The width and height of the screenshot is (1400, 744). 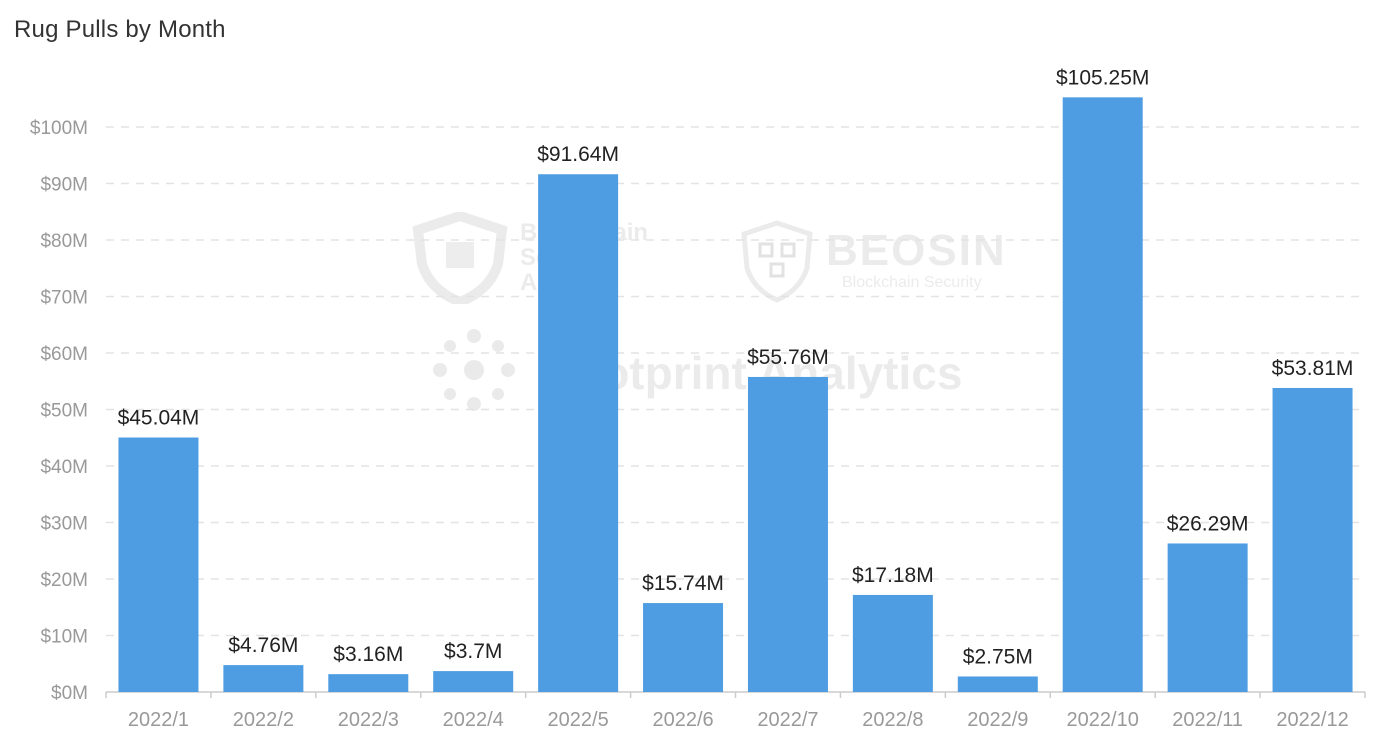 What do you see at coordinates (64, 241) in the screenshot?
I see `y-tick-label: $80M` at bounding box center [64, 241].